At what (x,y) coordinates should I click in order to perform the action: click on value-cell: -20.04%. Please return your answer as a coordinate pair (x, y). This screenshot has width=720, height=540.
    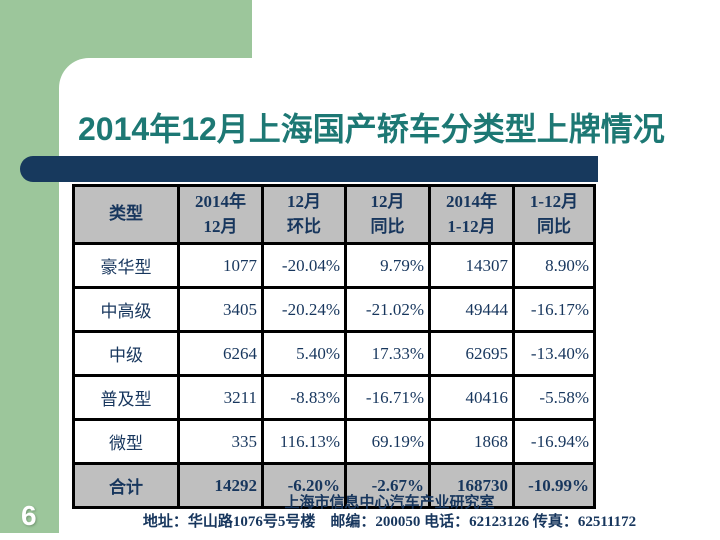
    Looking at the image, I should click on (304, 265).